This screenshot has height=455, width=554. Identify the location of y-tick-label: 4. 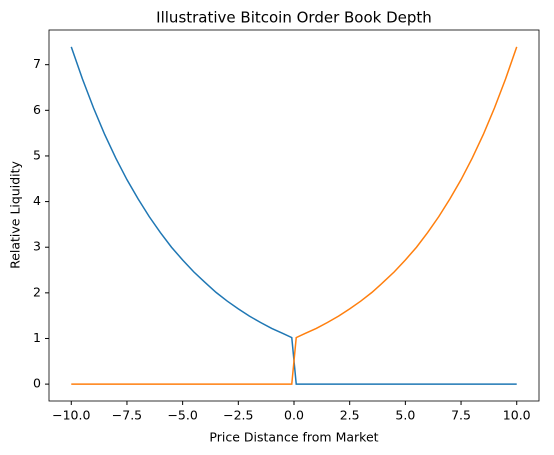
(37, 200).